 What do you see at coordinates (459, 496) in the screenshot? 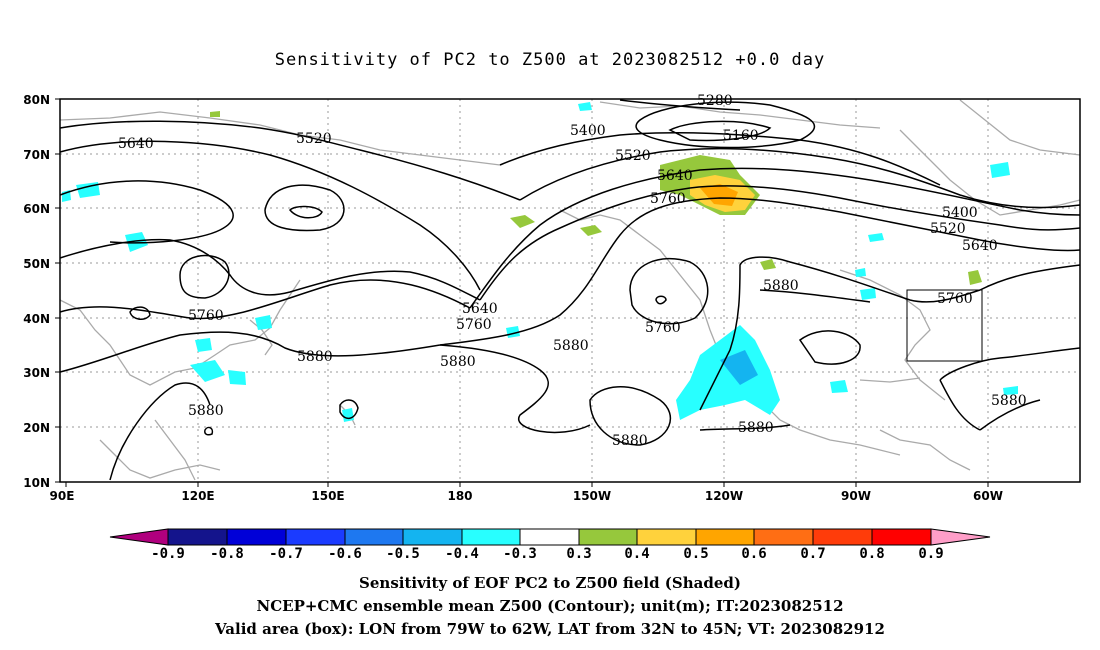
I see `lon-label: 180` at bounding box center [459, 496].